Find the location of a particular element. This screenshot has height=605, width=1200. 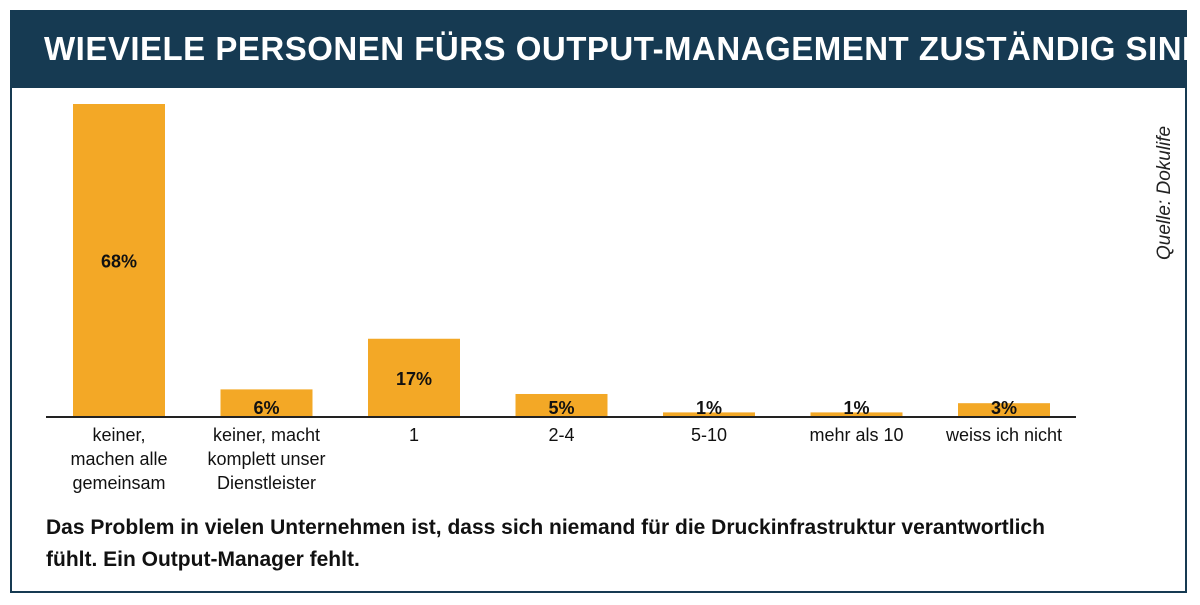

data-label: 68% is located at coordinates (119, 262).